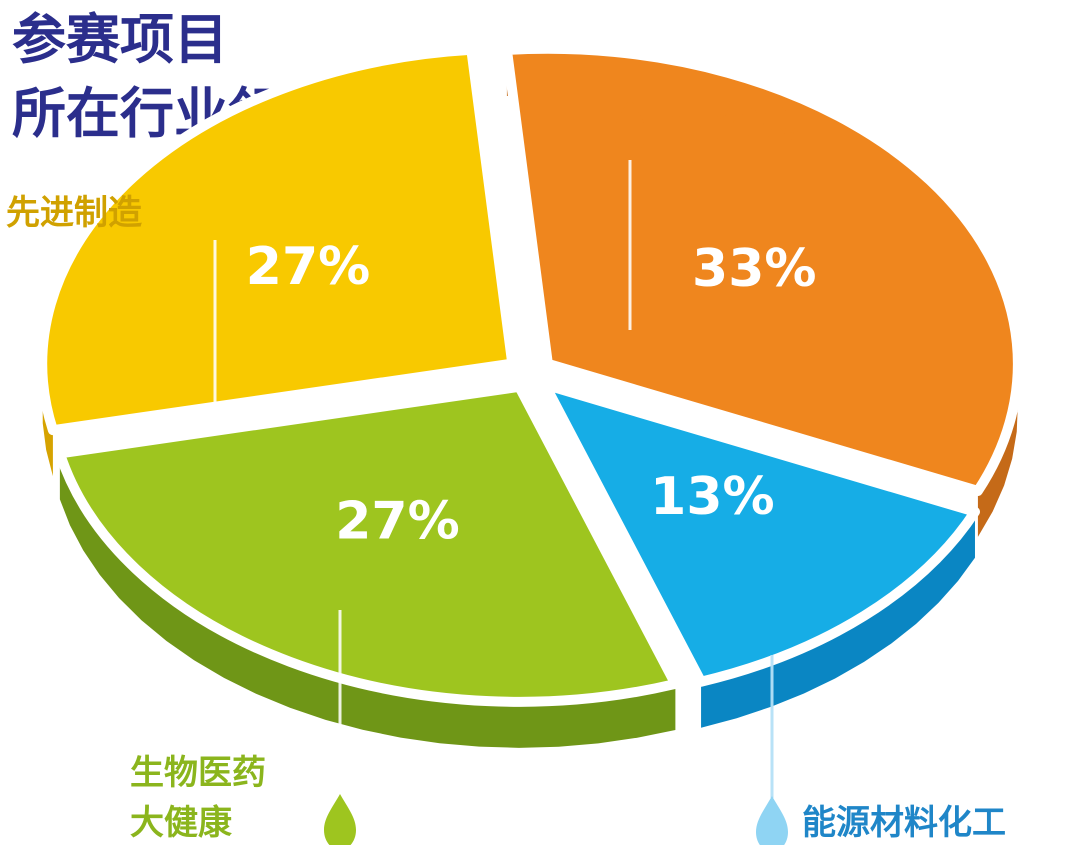  What do you see at coordinates (74, 213) in the screenshot?
I see `legend-label-4-1: 先进制造` at bounding box center [74, 213].